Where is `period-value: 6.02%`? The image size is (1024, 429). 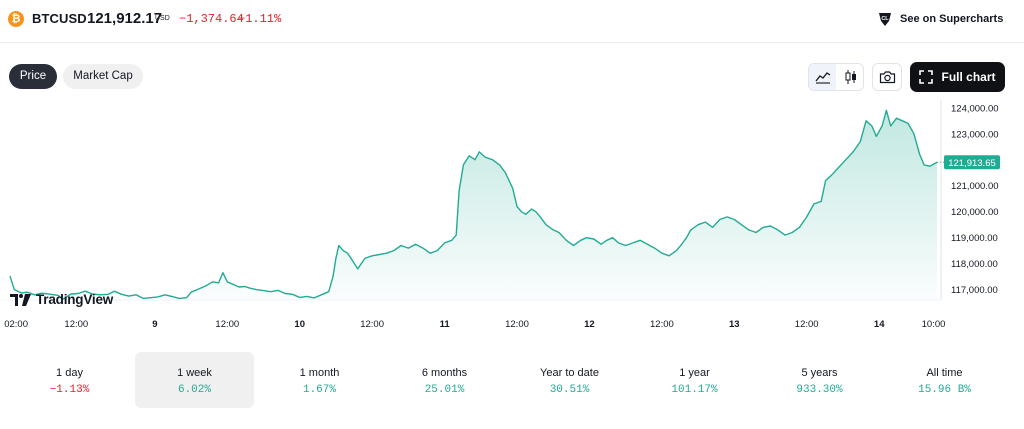 period-value: 6.02% is located at coordinates (194, 390).